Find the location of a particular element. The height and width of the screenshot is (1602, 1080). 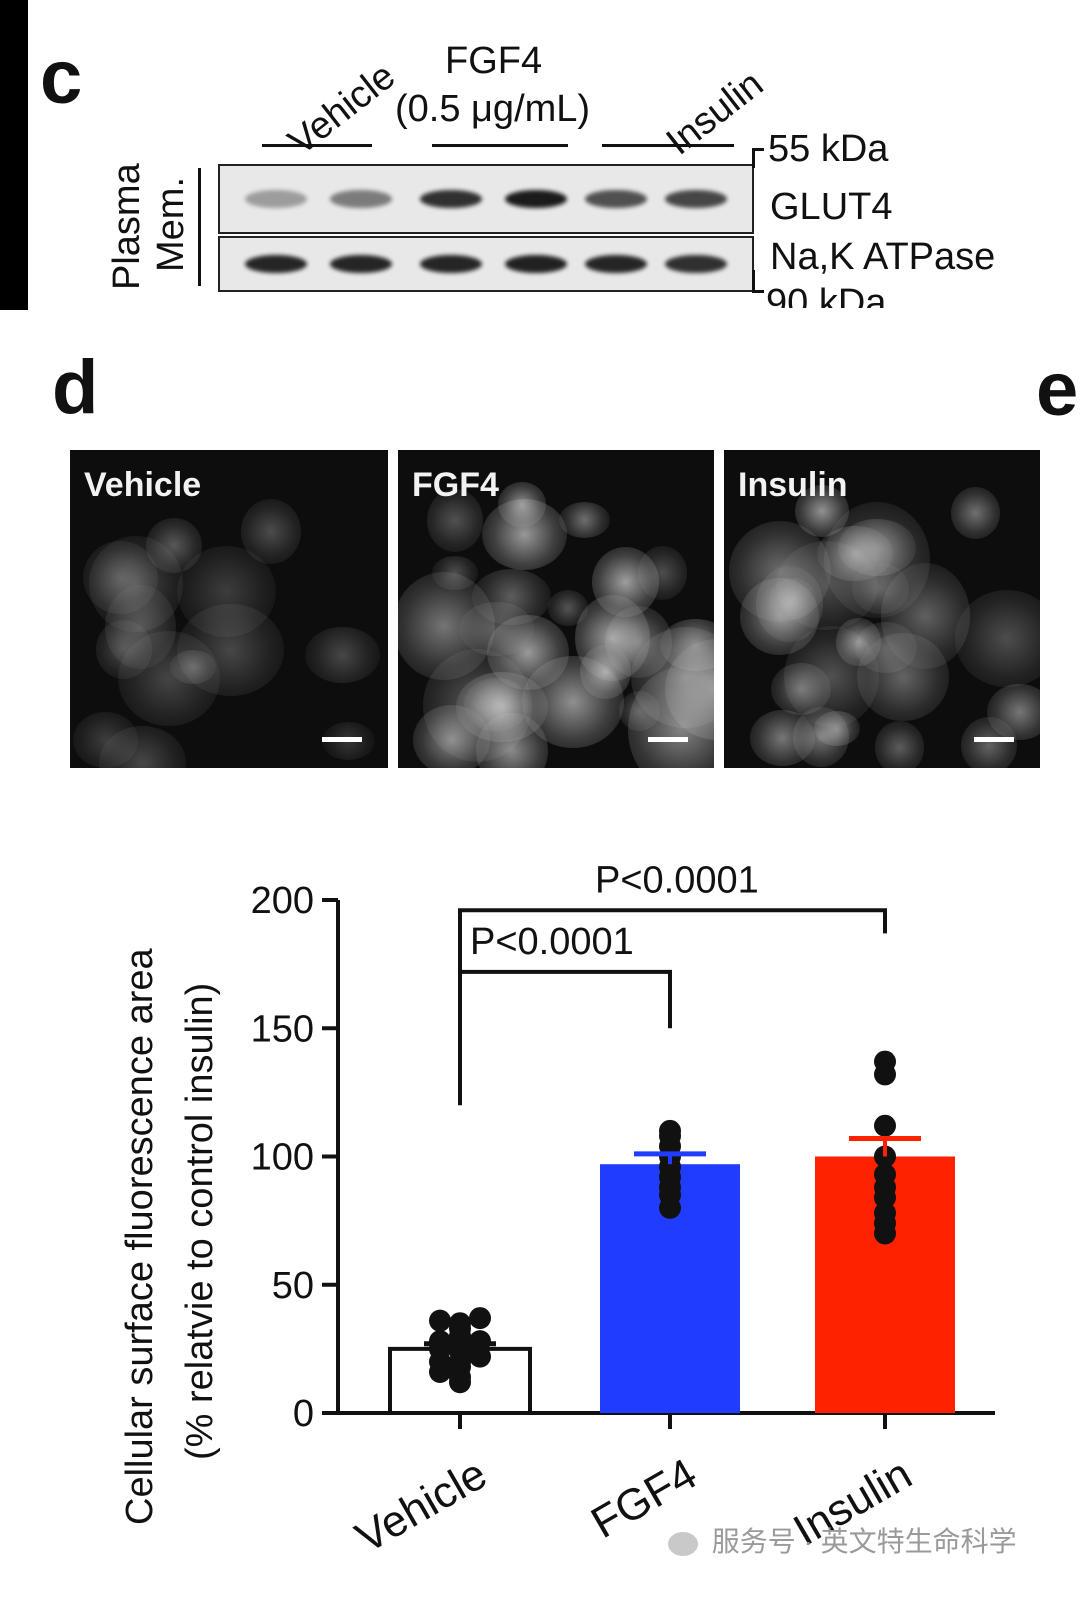

group-line-fgf4 is located at coordinates (500, 145).